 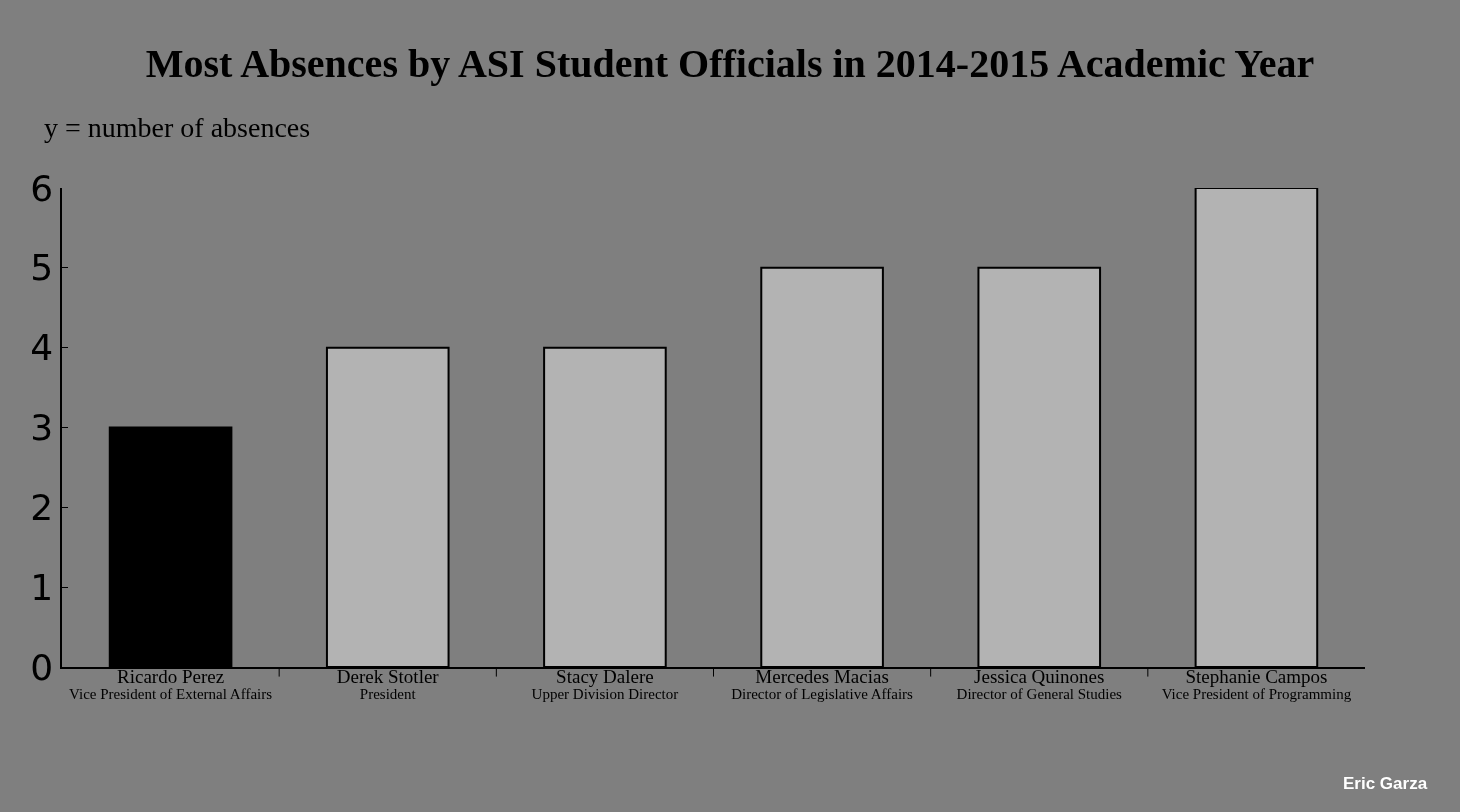 I want to click on x-tick-label: Stephanie Campos Vice President of Programming, so click(x=1256, y=684).